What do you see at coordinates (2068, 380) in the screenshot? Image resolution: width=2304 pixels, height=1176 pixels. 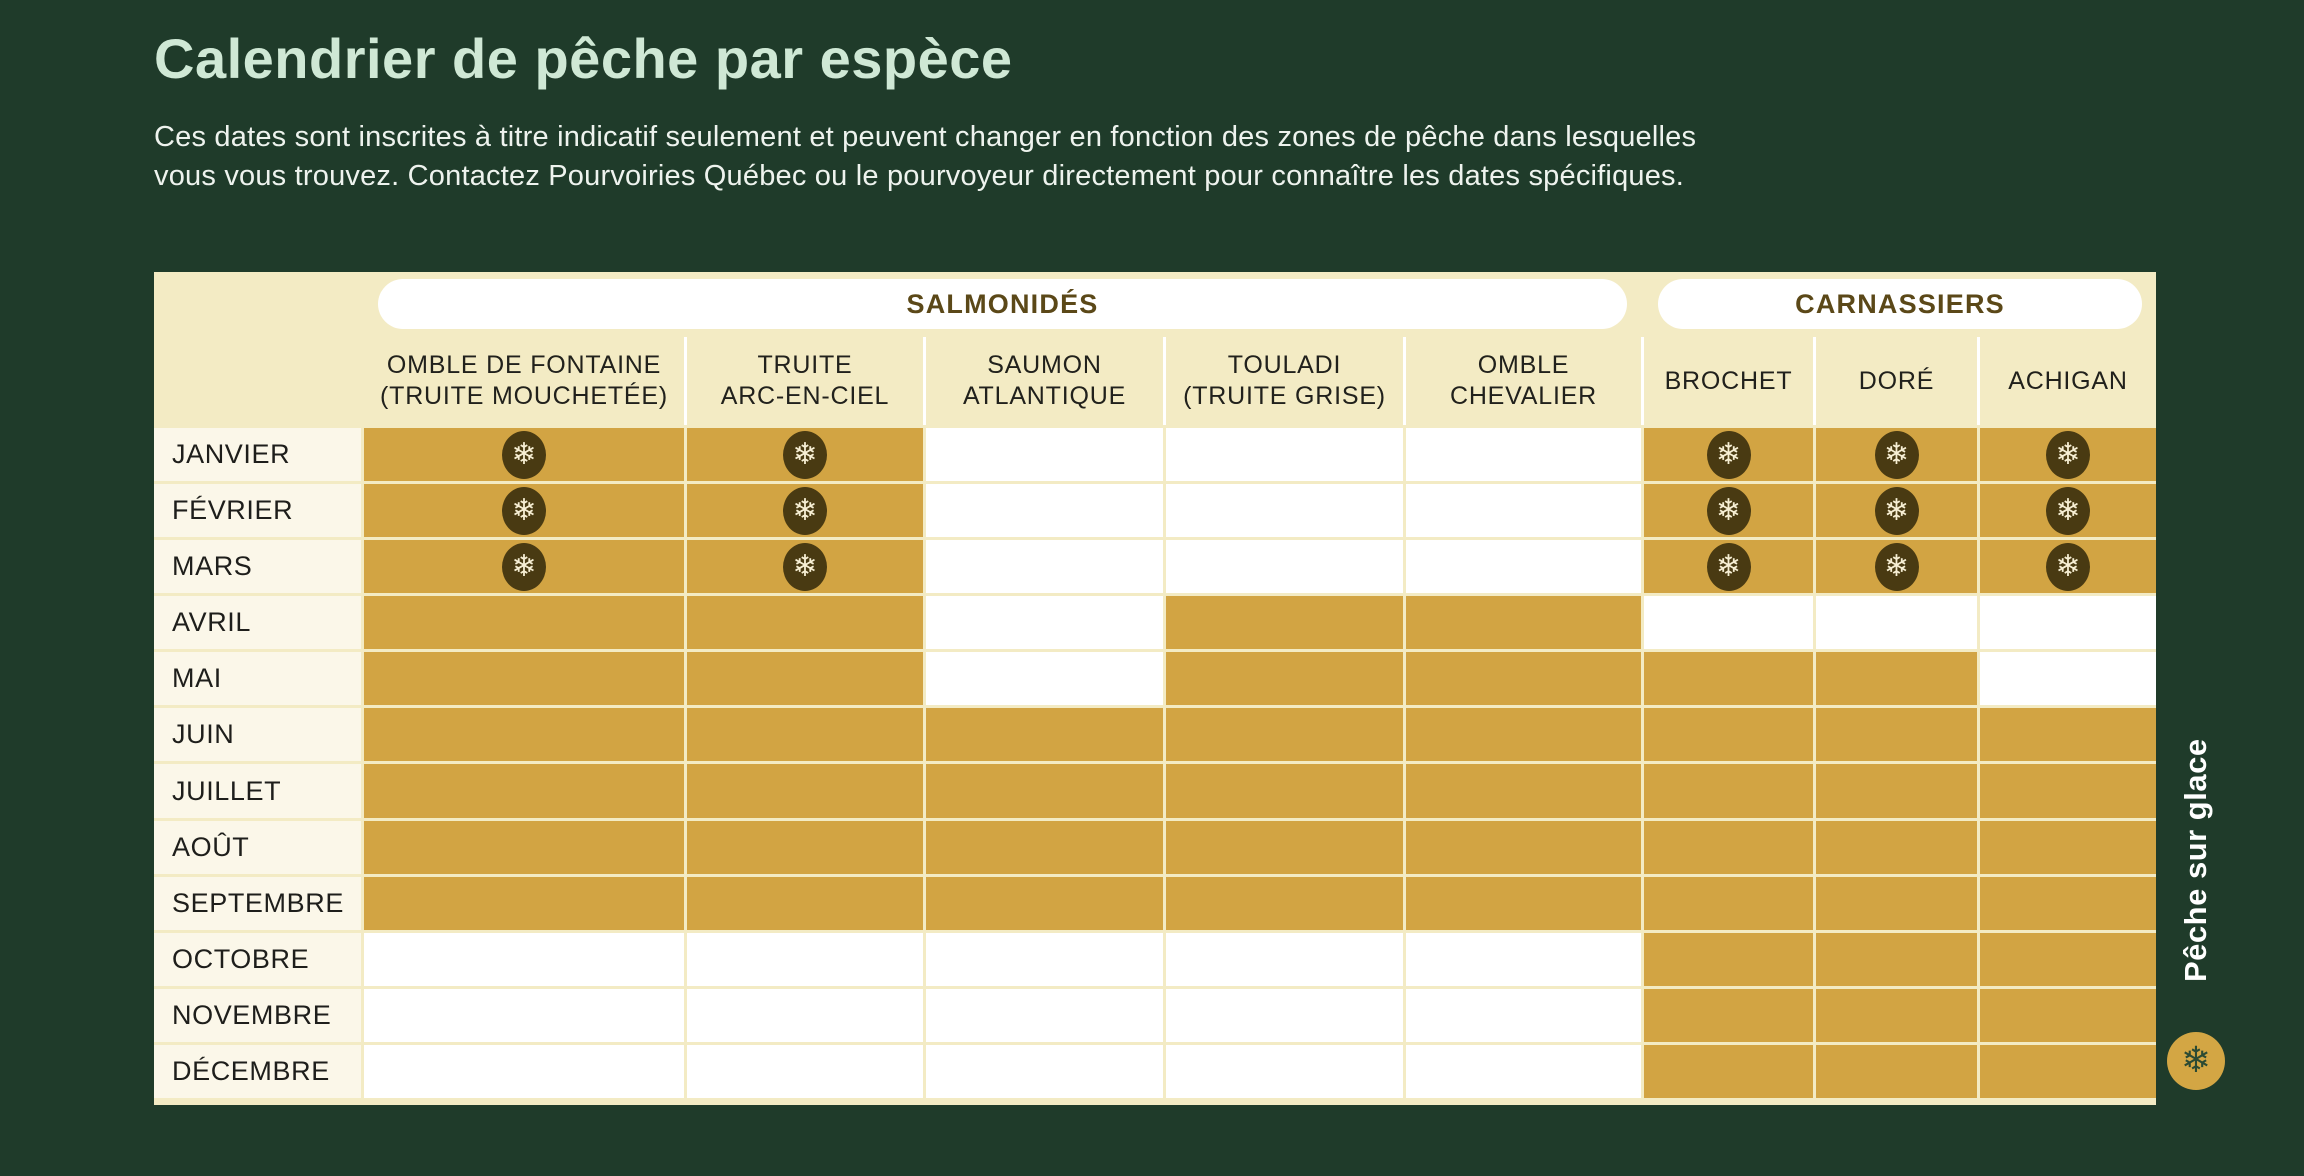 I see `column-header-line1: ACHIGAN` at bounding box center [2068, 380].